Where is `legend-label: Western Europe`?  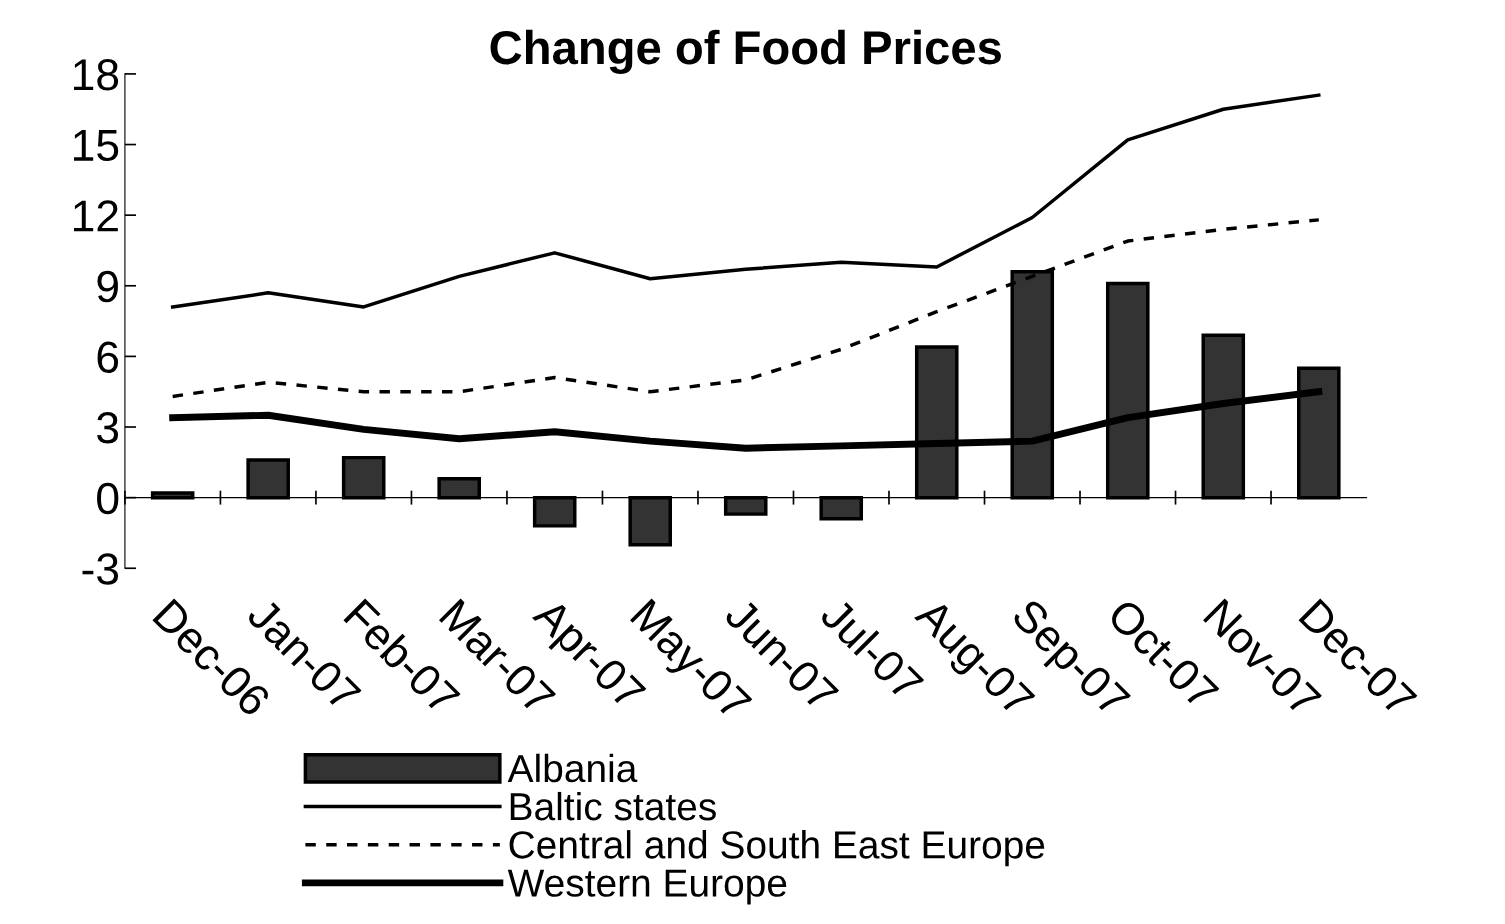 legend-label: Western Europe is located at coordinates (647, 887).